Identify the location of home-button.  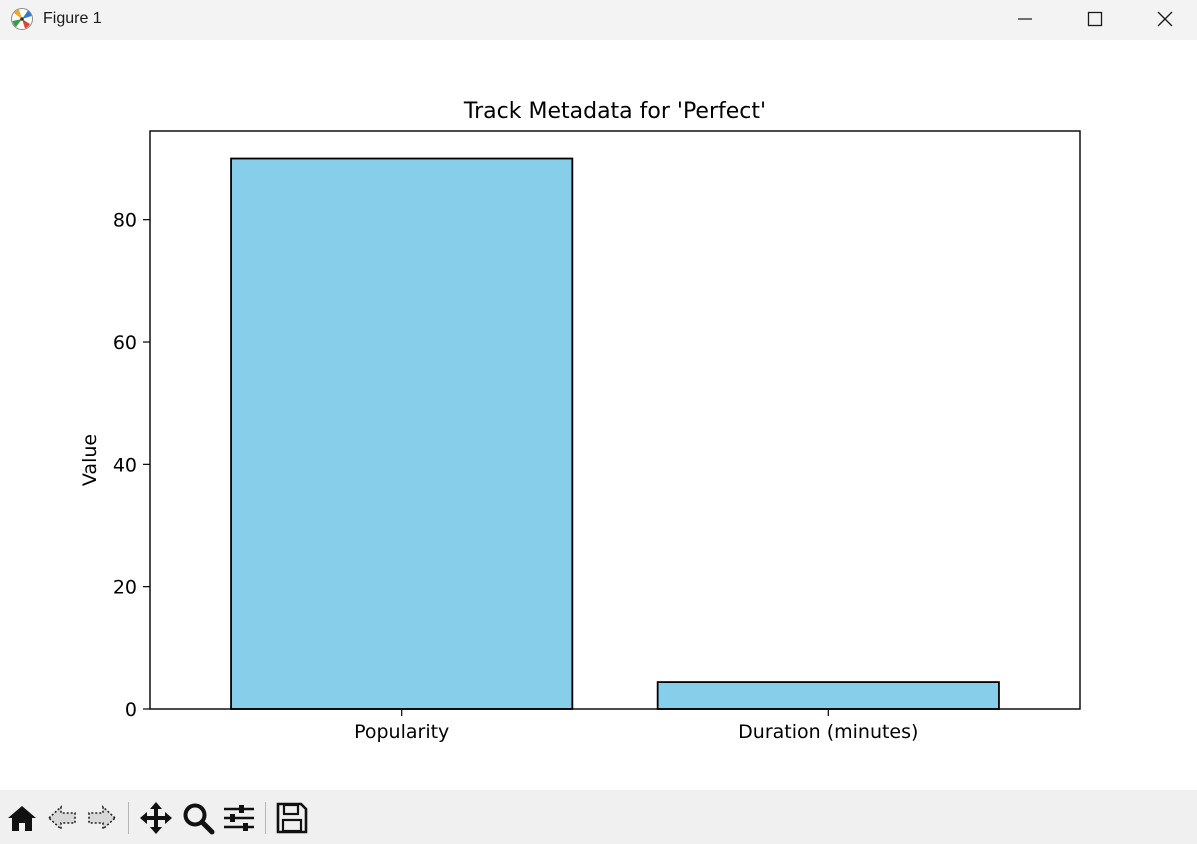
(22, 818).